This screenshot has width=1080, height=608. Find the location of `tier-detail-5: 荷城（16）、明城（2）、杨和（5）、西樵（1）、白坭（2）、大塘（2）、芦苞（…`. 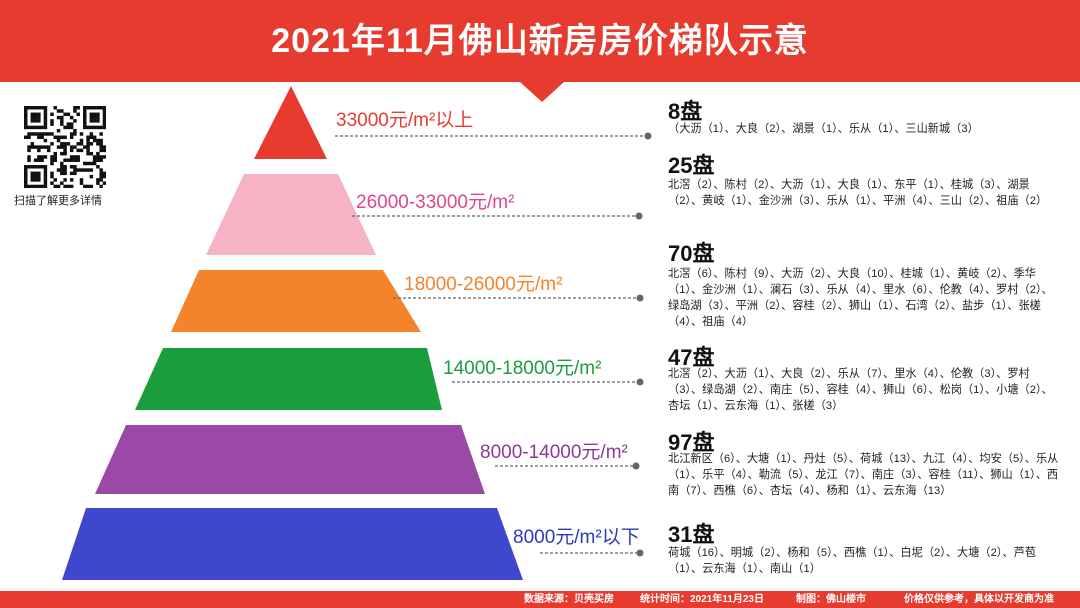

tier-detail-5: 荷城（16）、明城（2）、杨和（5）、西樵（1）、白坭（2）、大塘（2）、芦苞（… is located at coordinates (852, 561).